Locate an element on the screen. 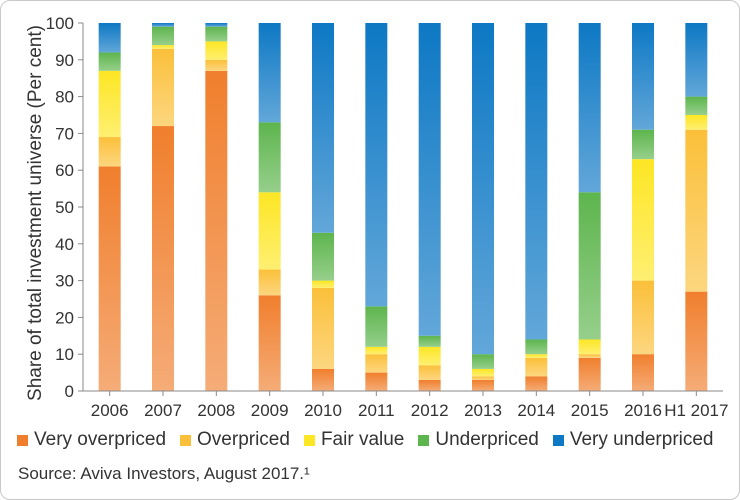  x-tick-label: 2013 is located at coordinates (483, 410).